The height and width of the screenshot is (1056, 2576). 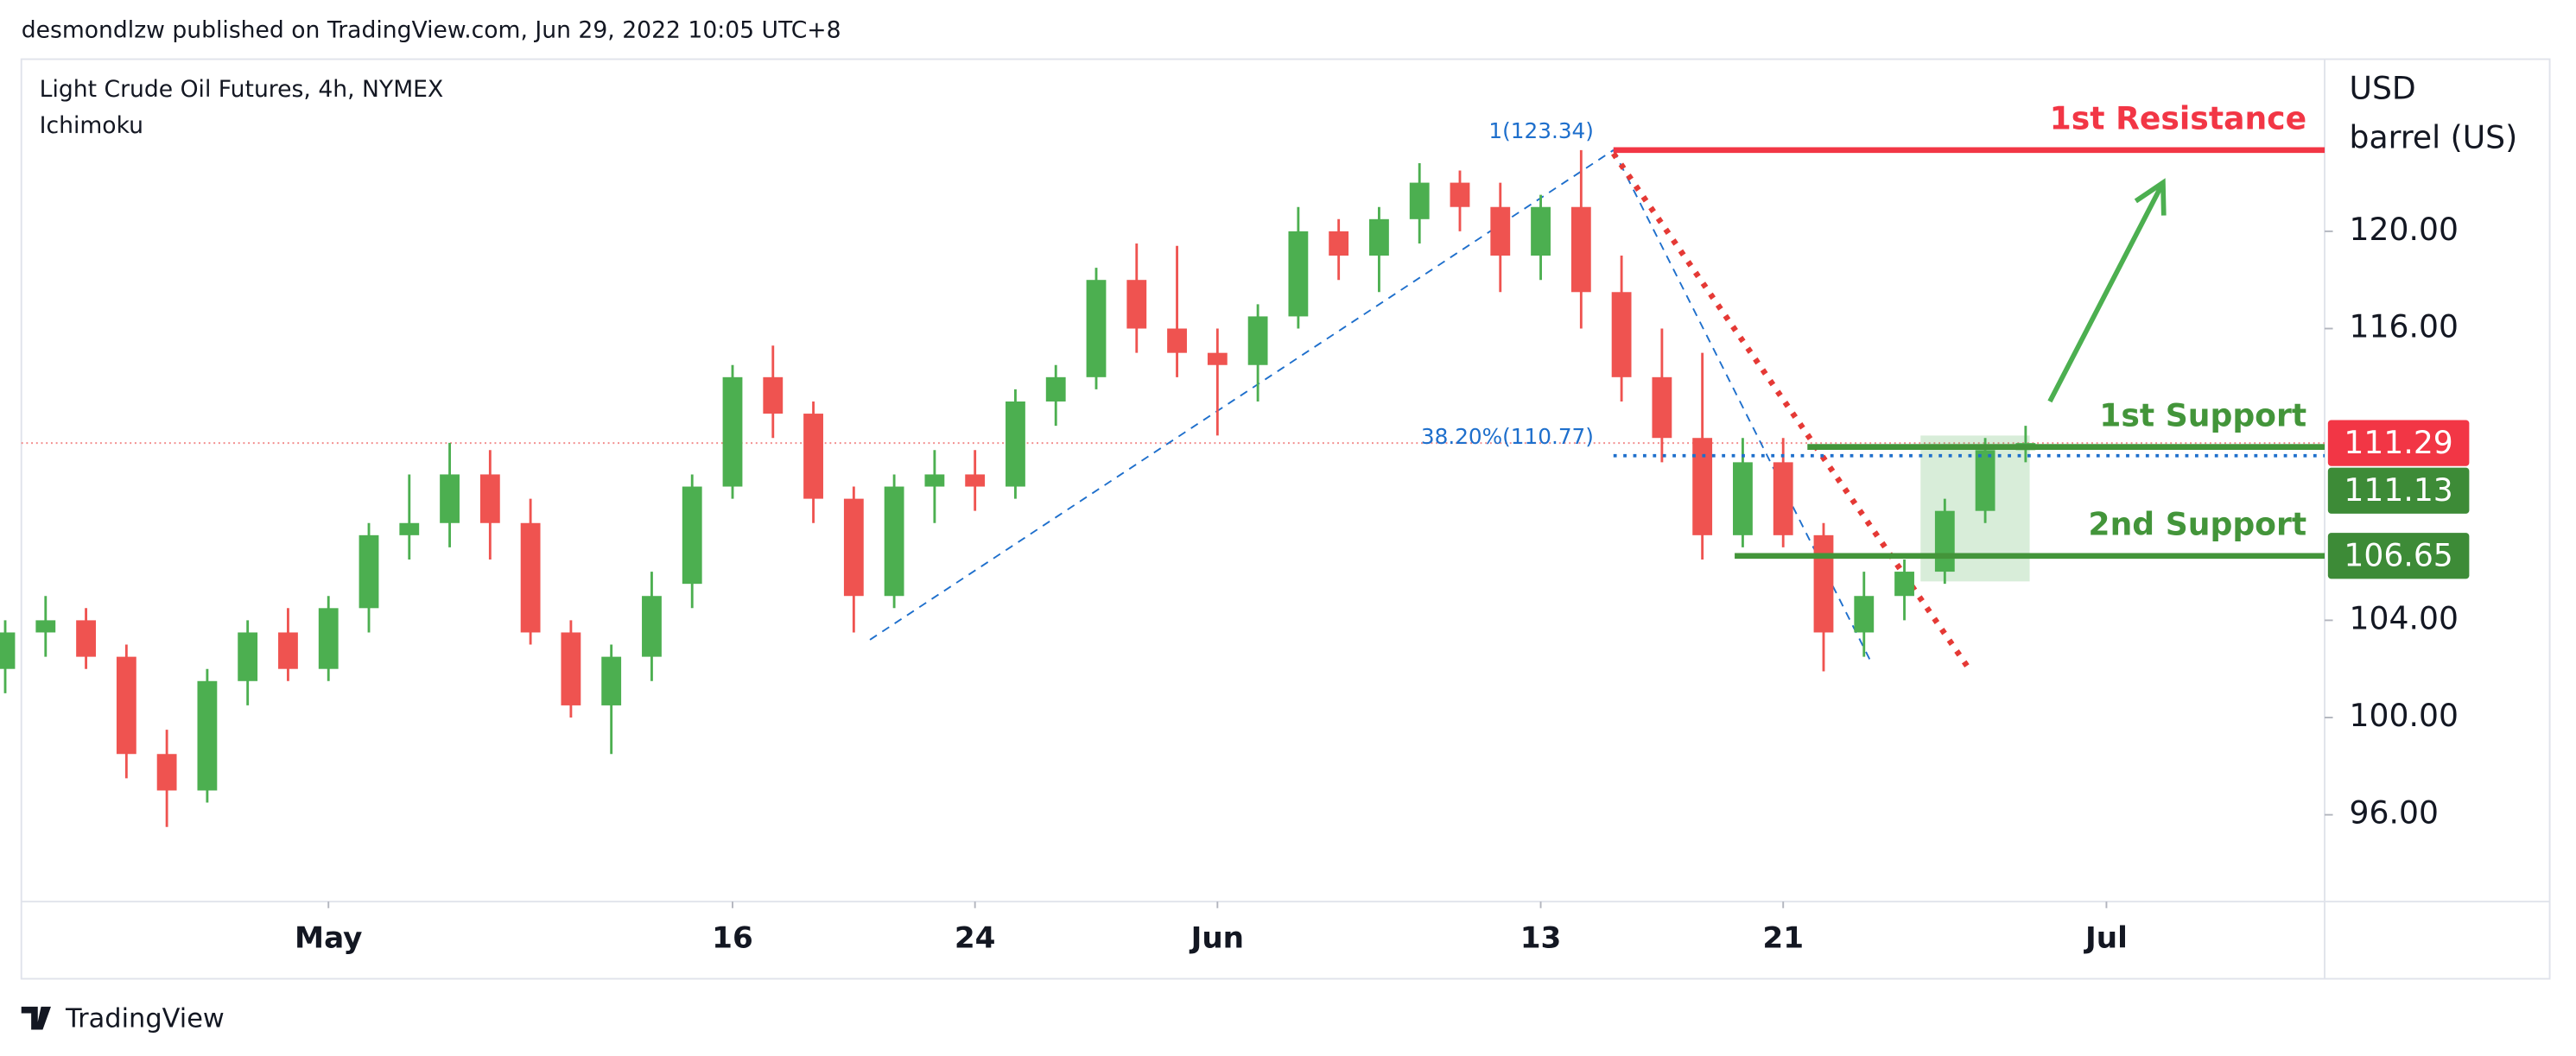 What do you see at coordinates (1242, 395) in the screenshot?
I see `trend-line` at bounding box center [1242, 395].